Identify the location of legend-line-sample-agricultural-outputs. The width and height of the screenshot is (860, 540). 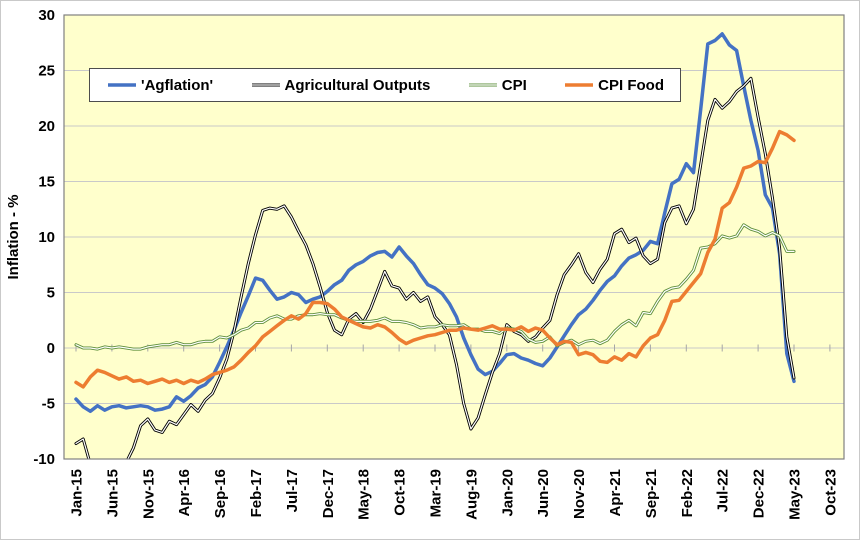
(265, 85).